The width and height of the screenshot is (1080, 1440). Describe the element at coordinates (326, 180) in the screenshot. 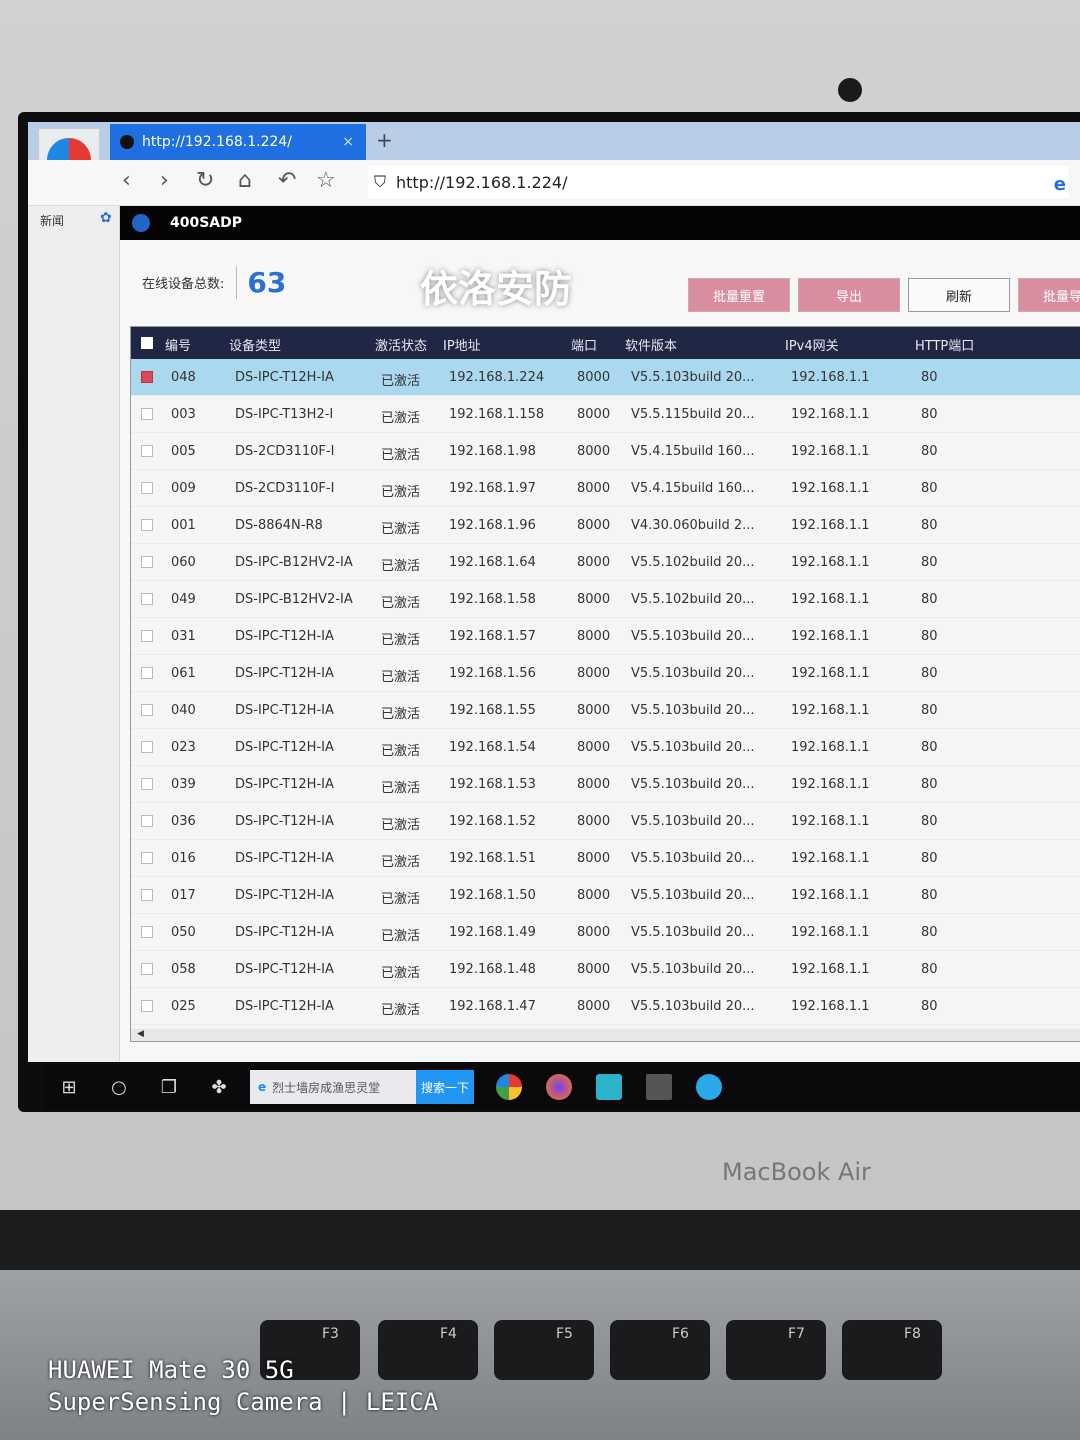

I see `star-icon: ☆` at that location.